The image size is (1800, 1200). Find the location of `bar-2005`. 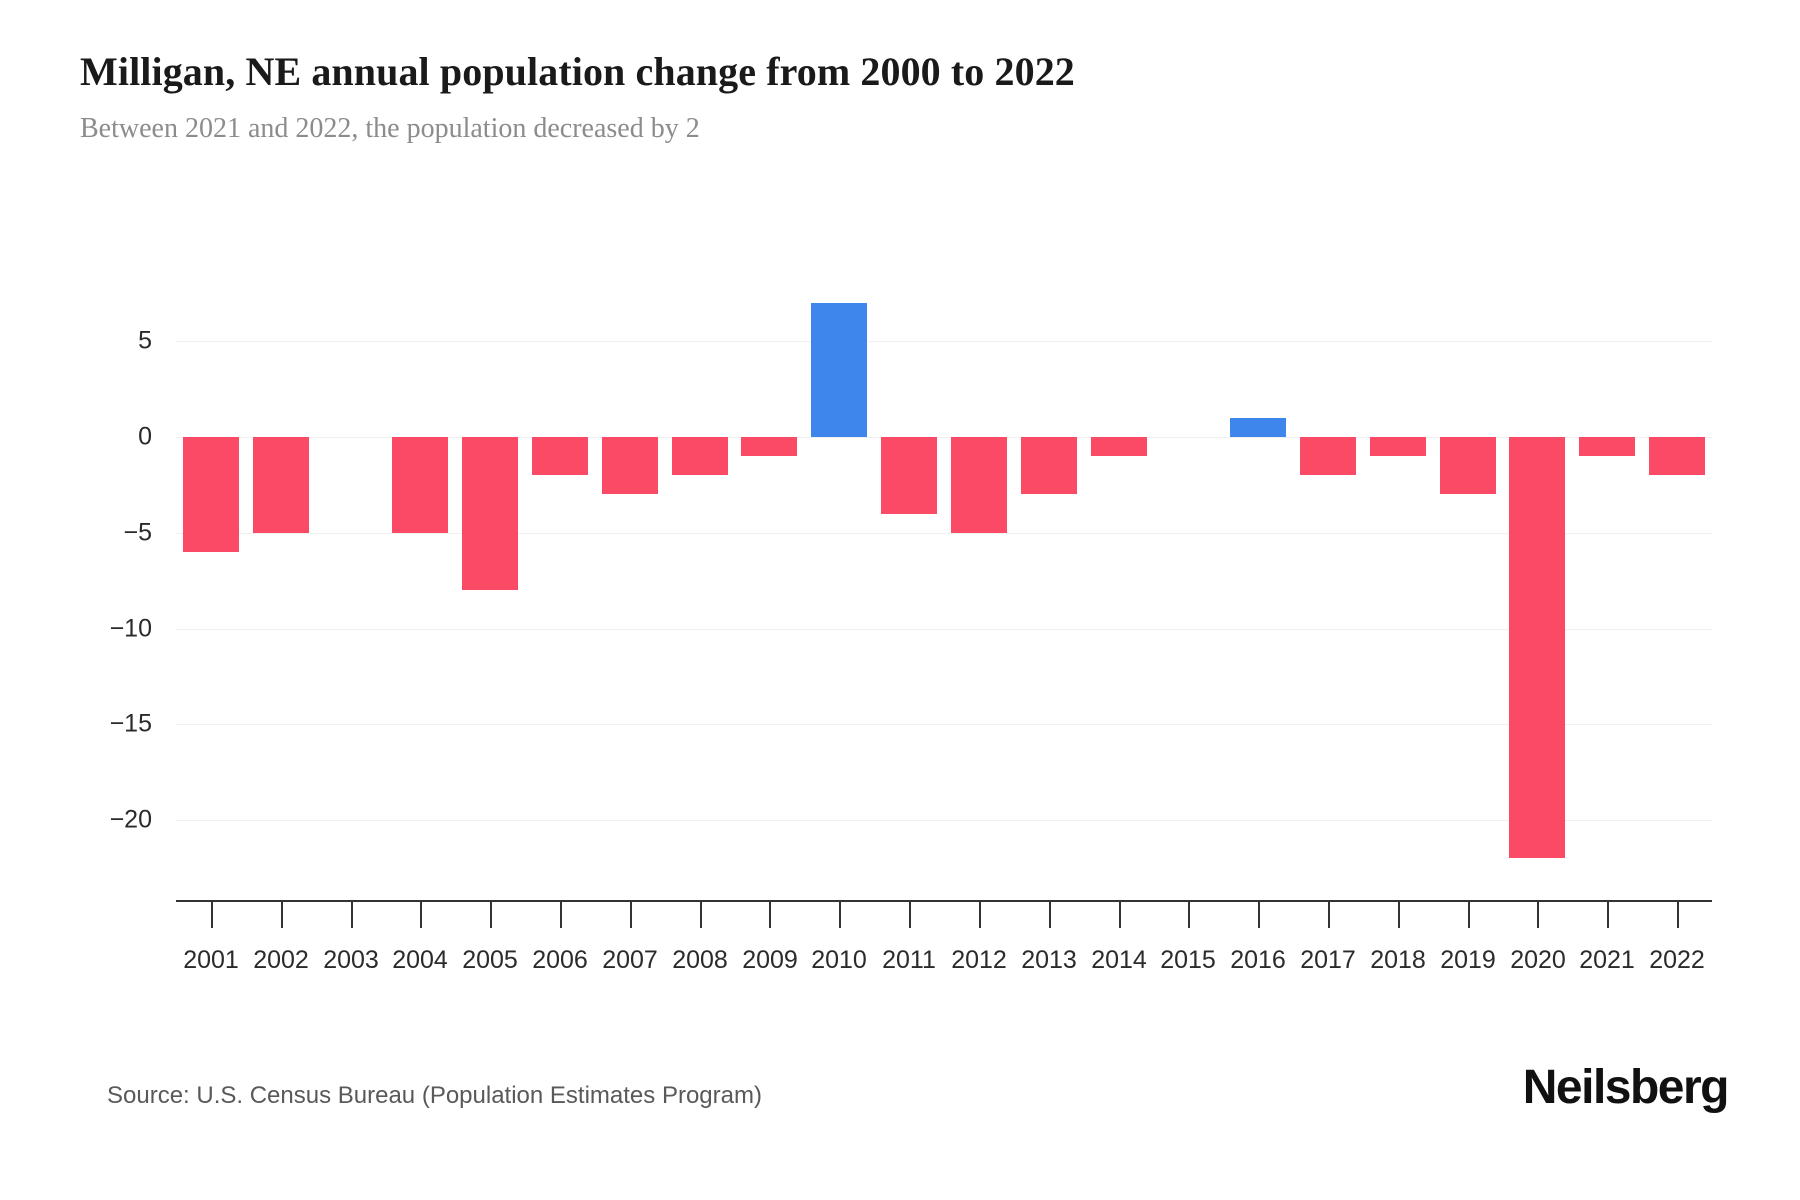

bar-2005 is located at coordinates (490, 513).